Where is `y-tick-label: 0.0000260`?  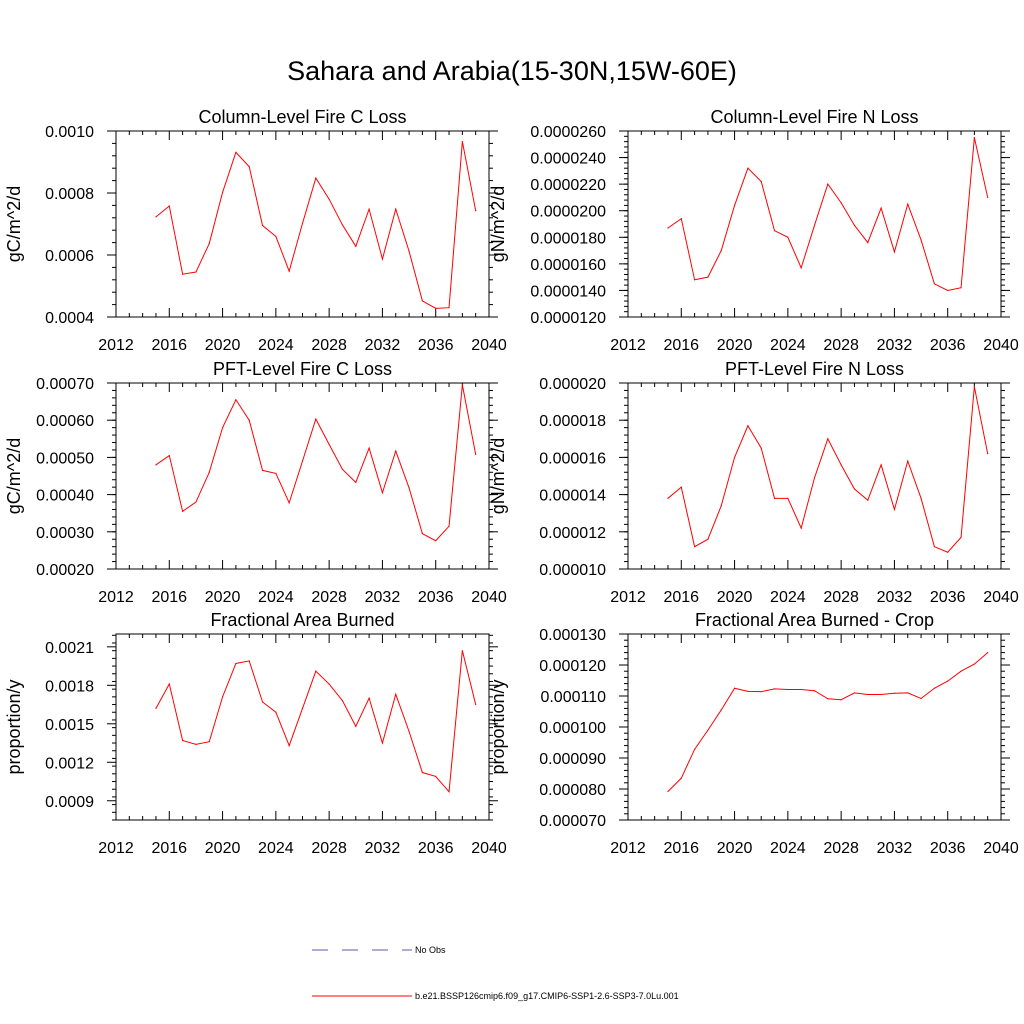
y-tick-label: 0.0000260 is located at coordinates (568, 132).